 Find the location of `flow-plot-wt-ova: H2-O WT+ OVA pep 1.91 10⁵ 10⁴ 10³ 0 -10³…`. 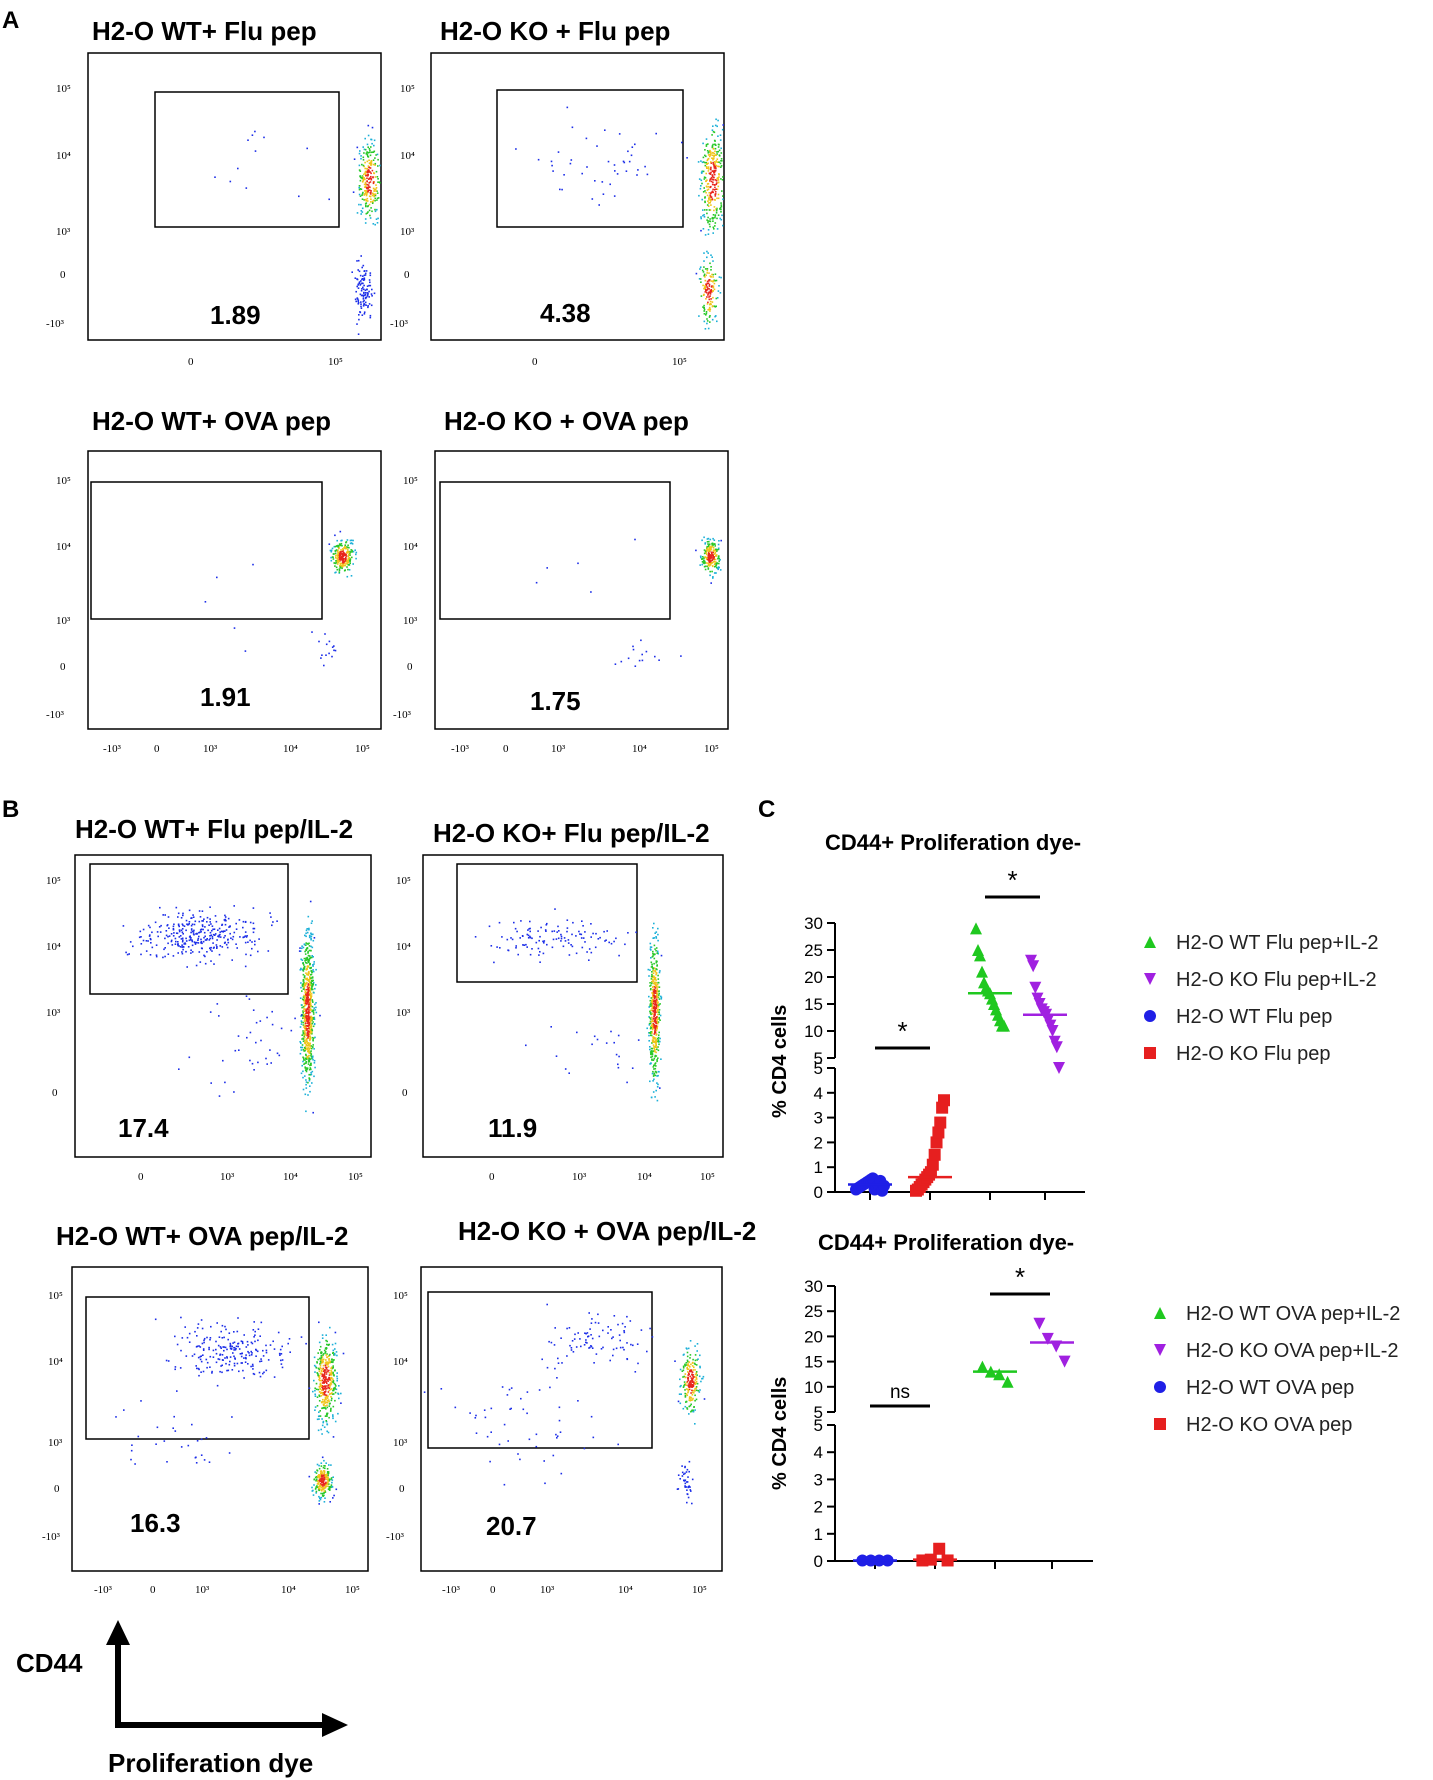

flow-plot-wt-ova: H2-O WT+ OVA pep 1.91 10⁵ 10⁴ 10³ 0 -10³… is located at coordinates (214, 580).